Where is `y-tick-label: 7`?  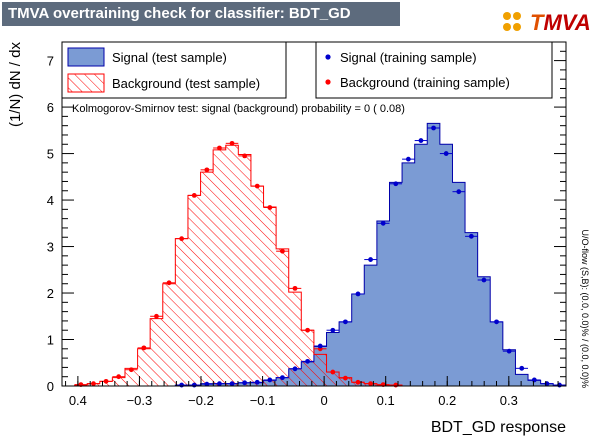
y-tick-label: 7 is located at coordinates (50, 61).